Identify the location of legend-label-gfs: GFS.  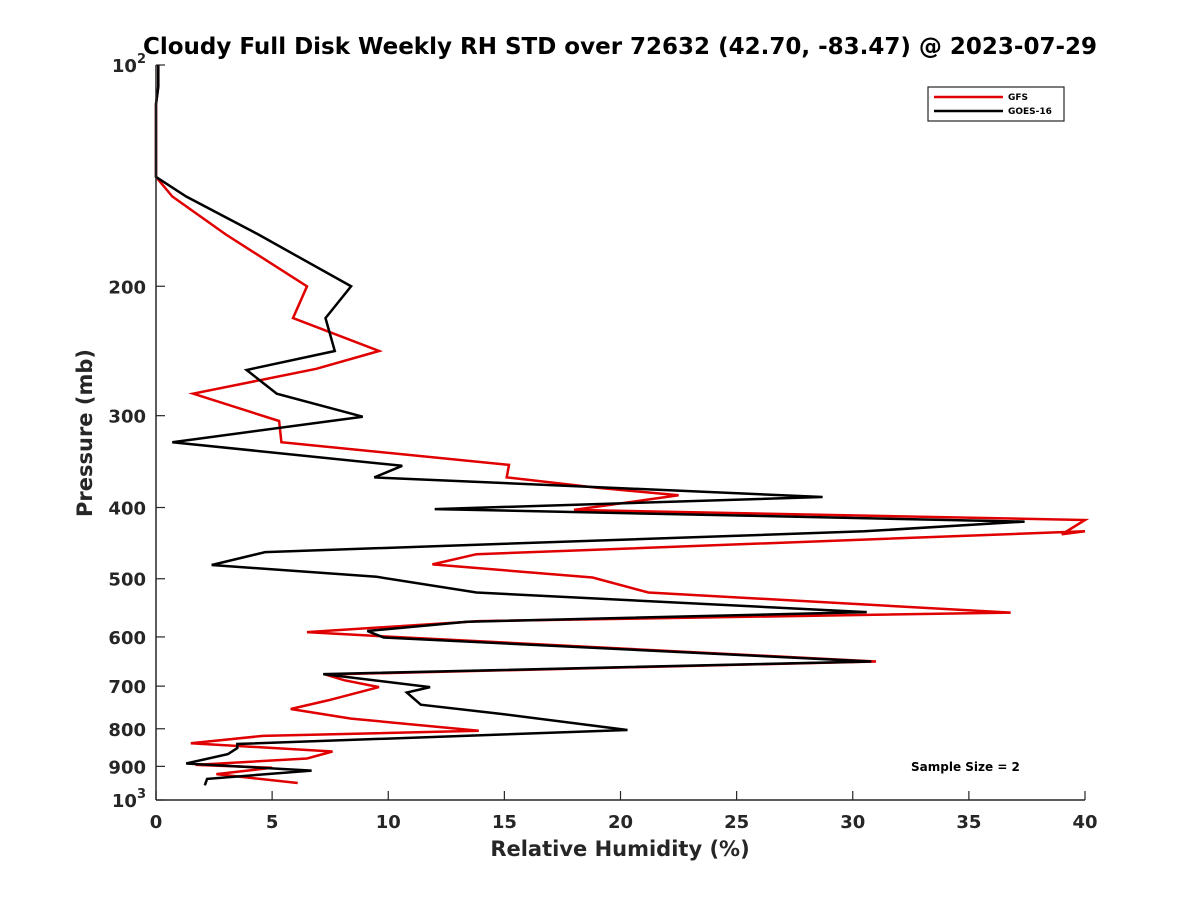
(1018, 98).